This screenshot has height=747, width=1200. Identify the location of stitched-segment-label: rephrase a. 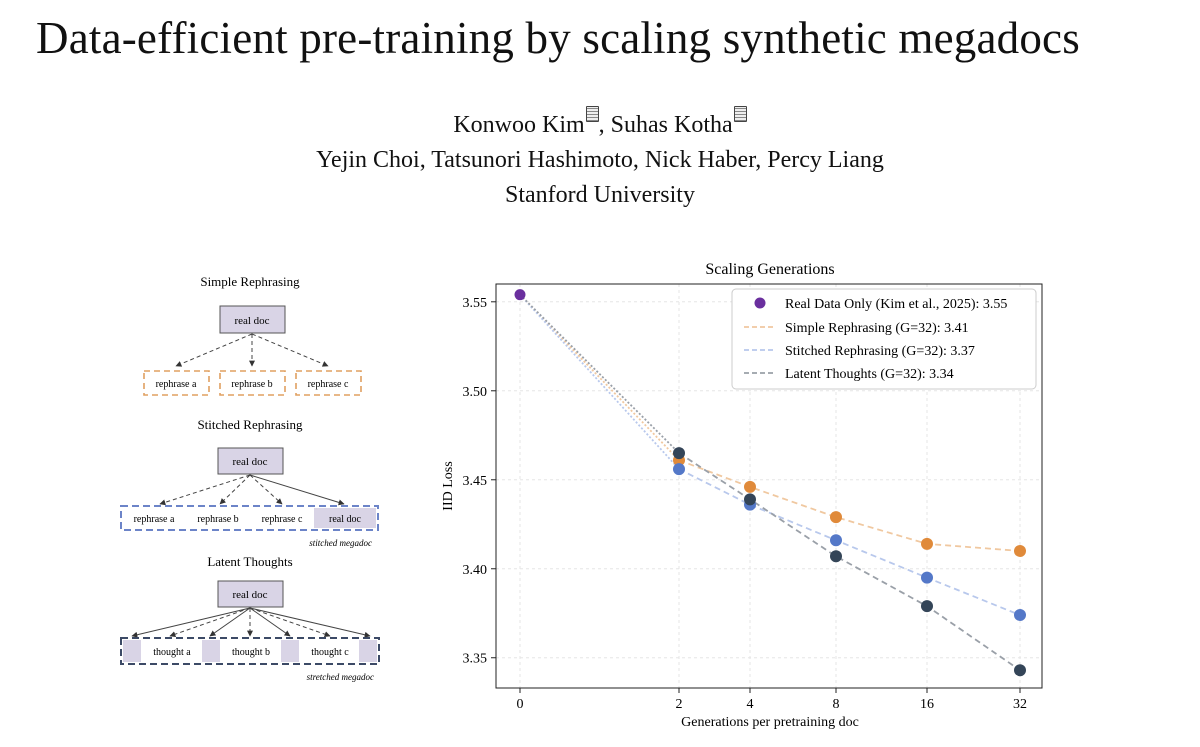
(154, 519).